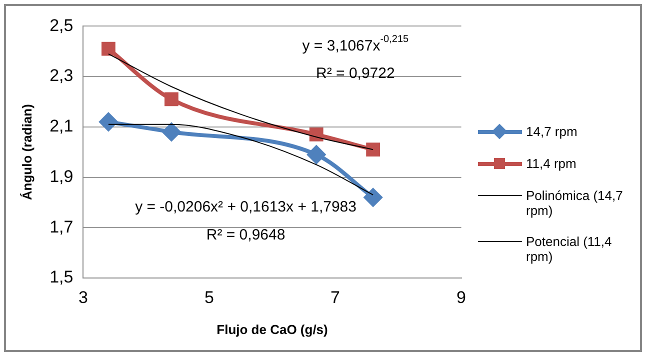  Describe the element at coordinates (62, 126) in the screenshot. I see `y-tick-label: 2,1` at that location.